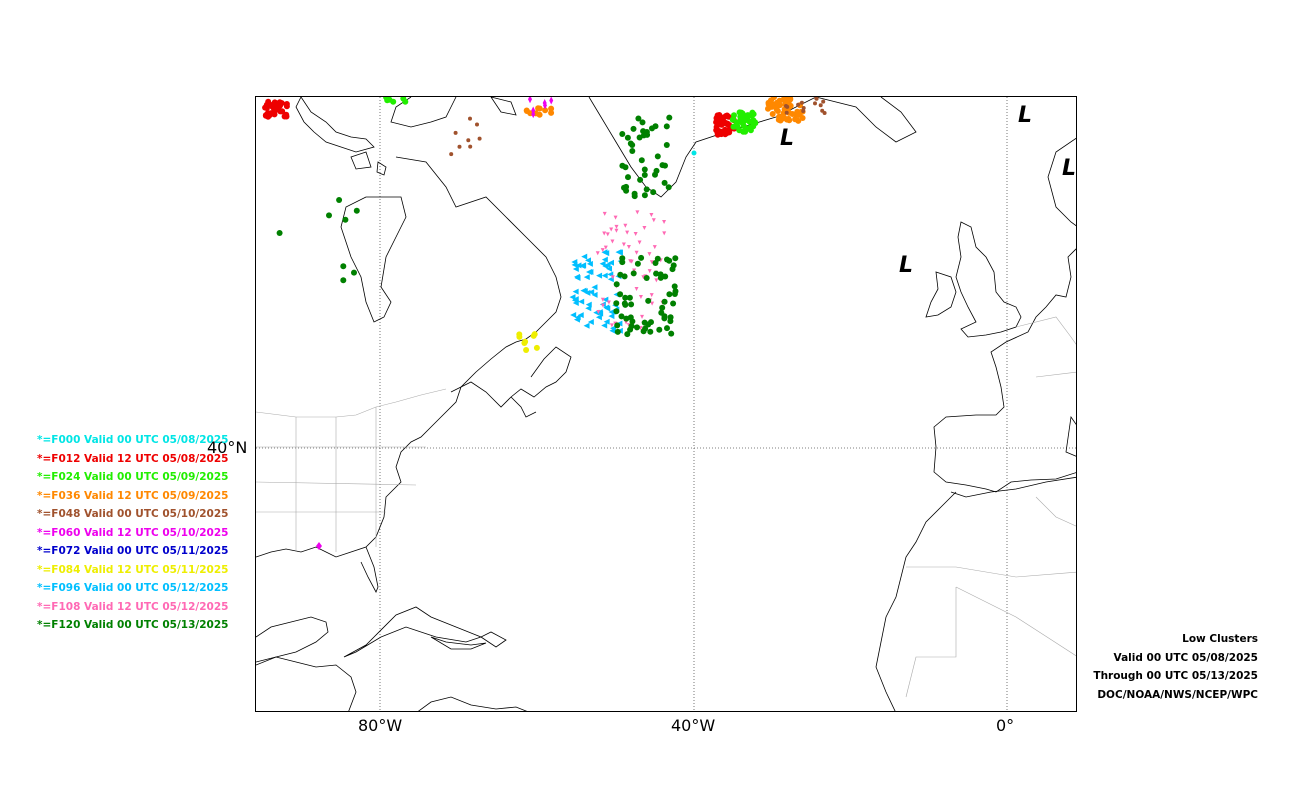 This screenshot has width=1300, height=800. Describe the element at coordinates (928, 190) in the screenshot. I see `low-labels: L L L L` at that location.